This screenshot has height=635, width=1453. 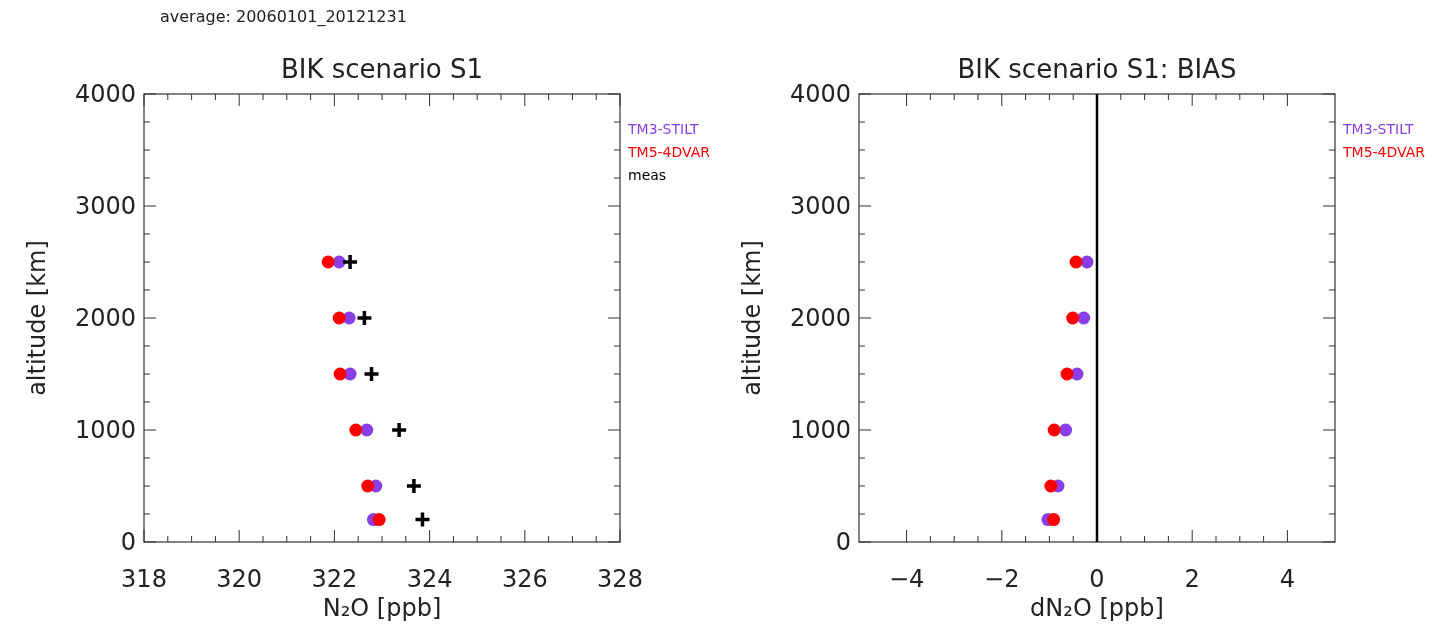 I want to click on x-axis-title: dN₂O [ppb], so click(x=1097, y=608).